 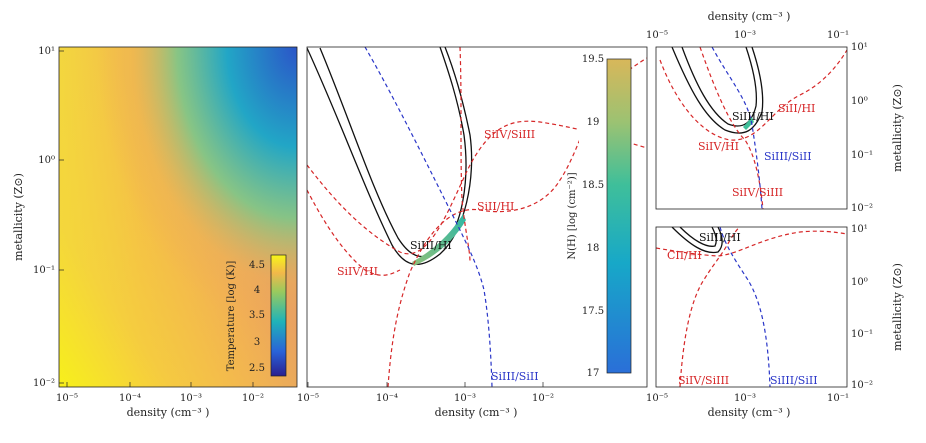 What do you see at coordinates (390, 156) in the screenshot?
I see `contour-outer` at bounding box center [390, 156].